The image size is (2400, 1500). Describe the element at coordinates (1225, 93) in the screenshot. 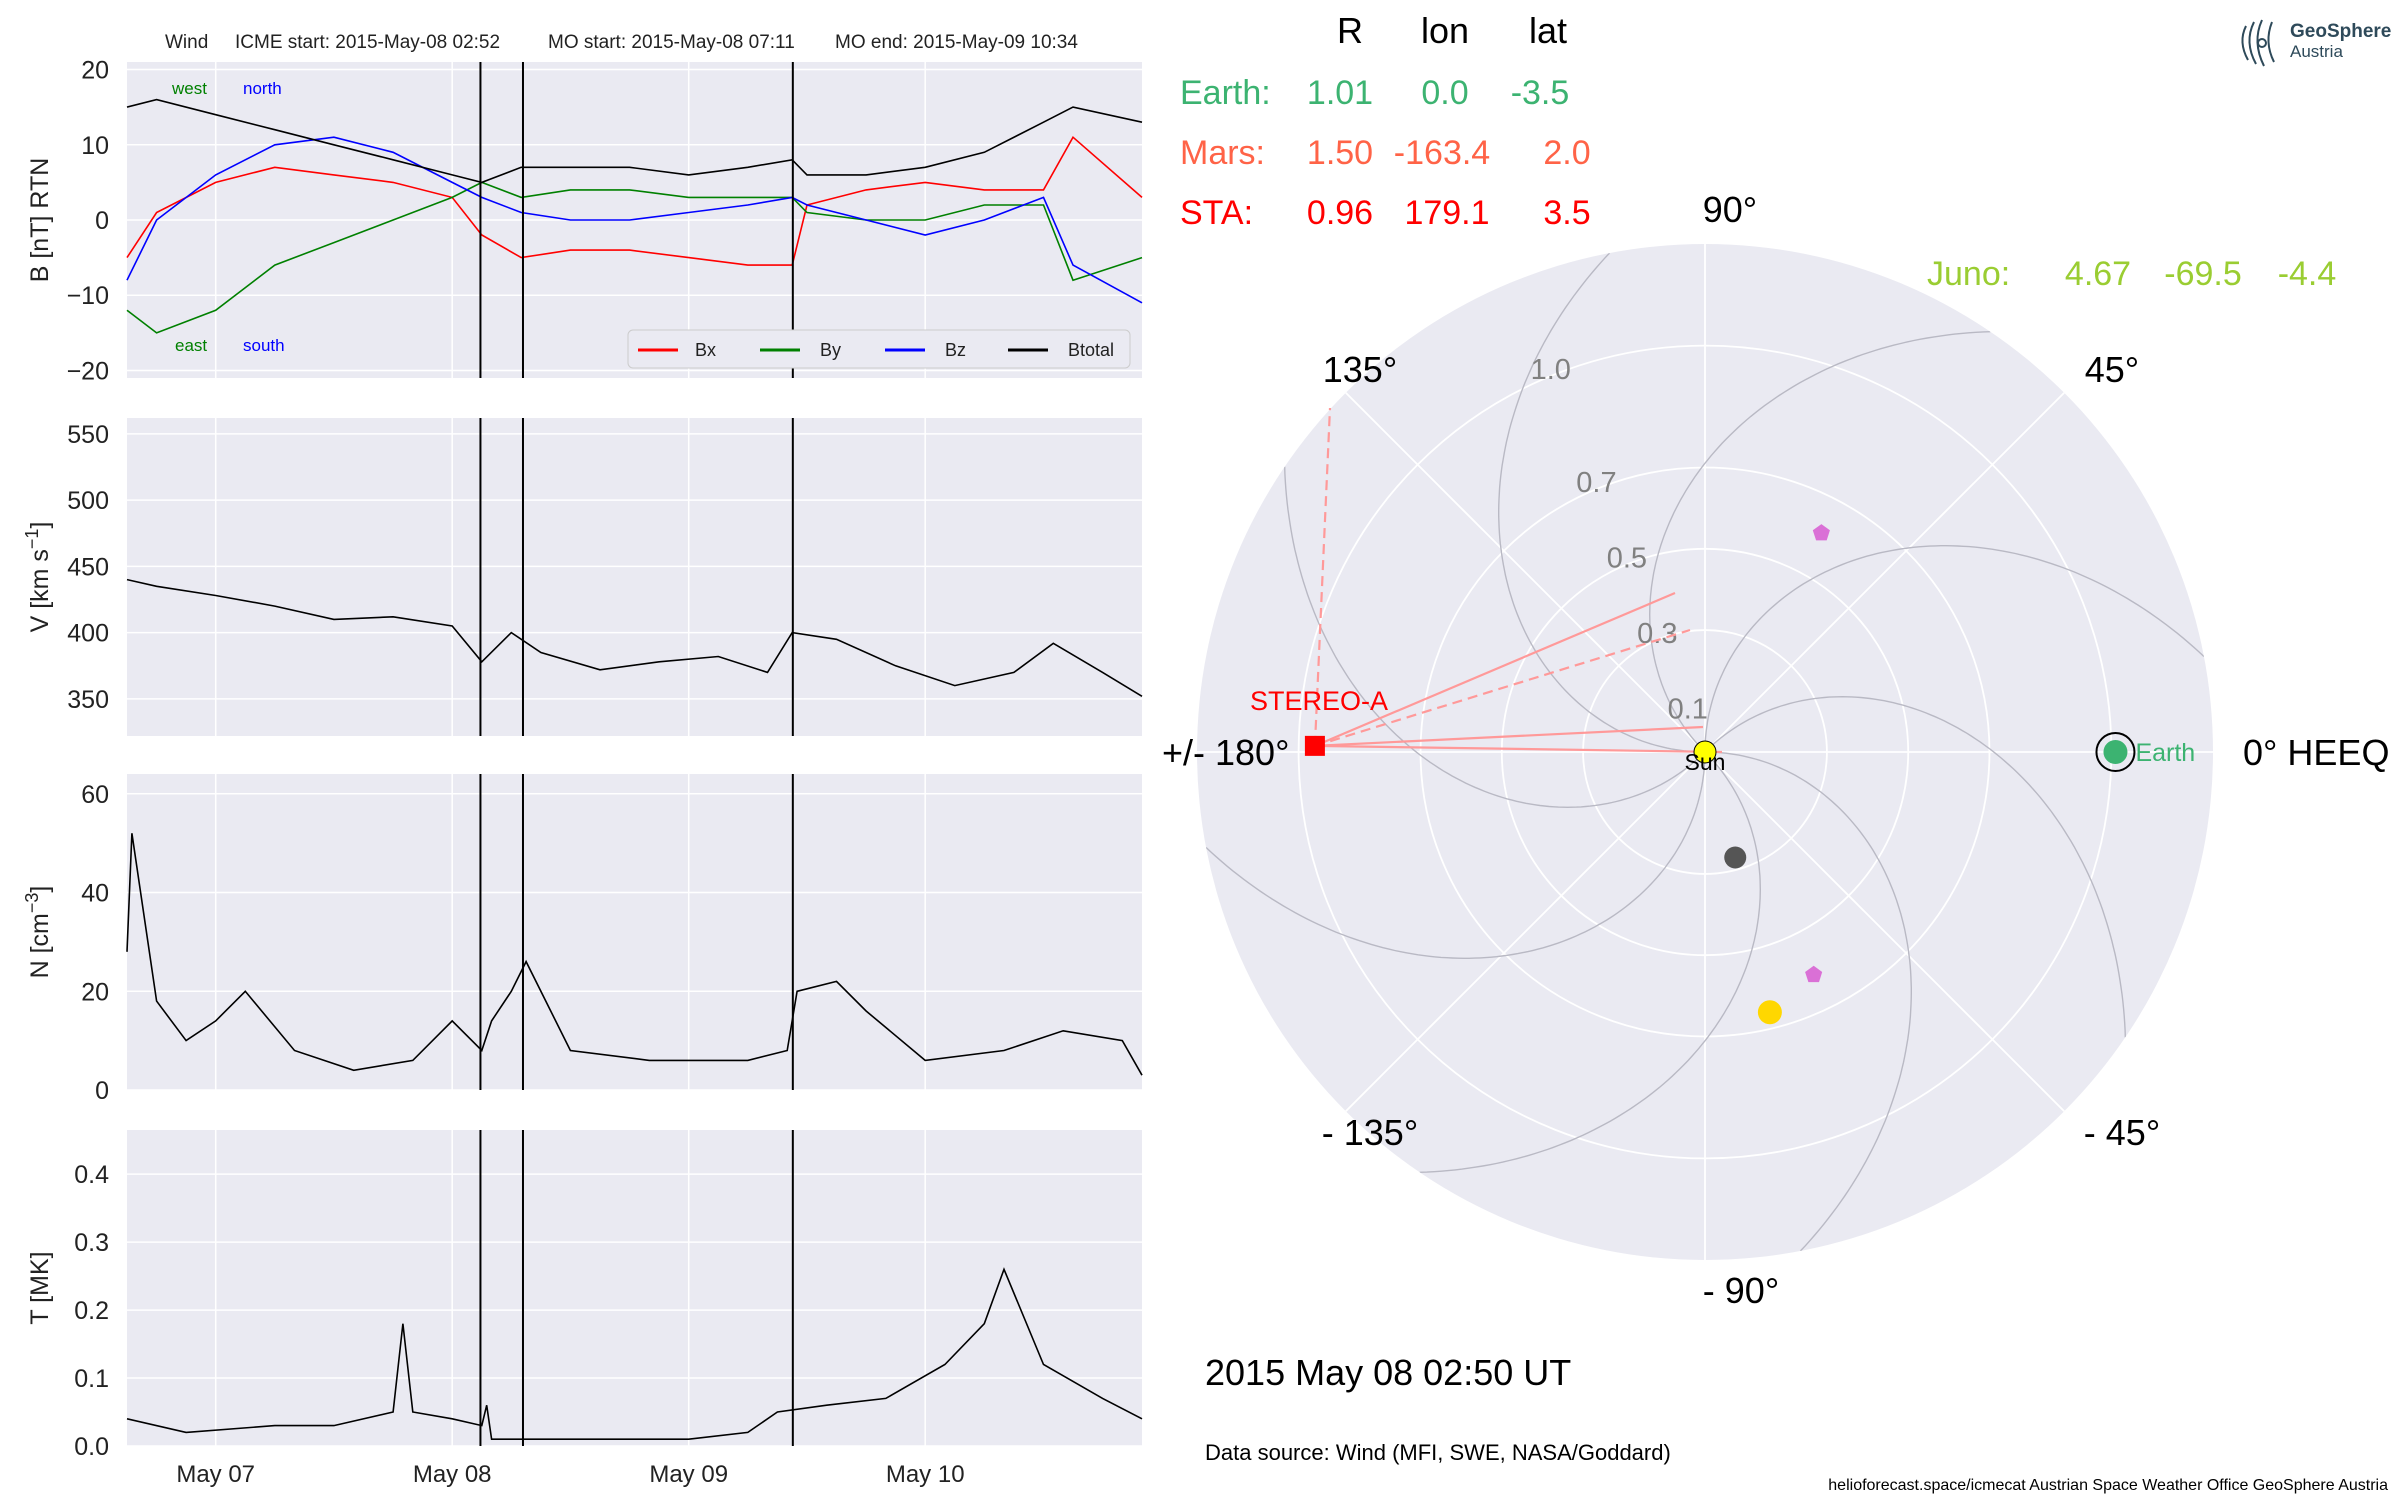

I see `earth-row-name: Earth:` at that location.